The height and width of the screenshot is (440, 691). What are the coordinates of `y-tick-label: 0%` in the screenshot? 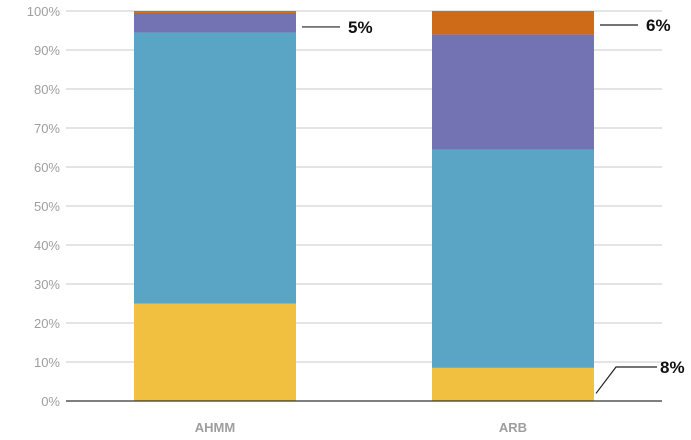 It's located at (50, 401).